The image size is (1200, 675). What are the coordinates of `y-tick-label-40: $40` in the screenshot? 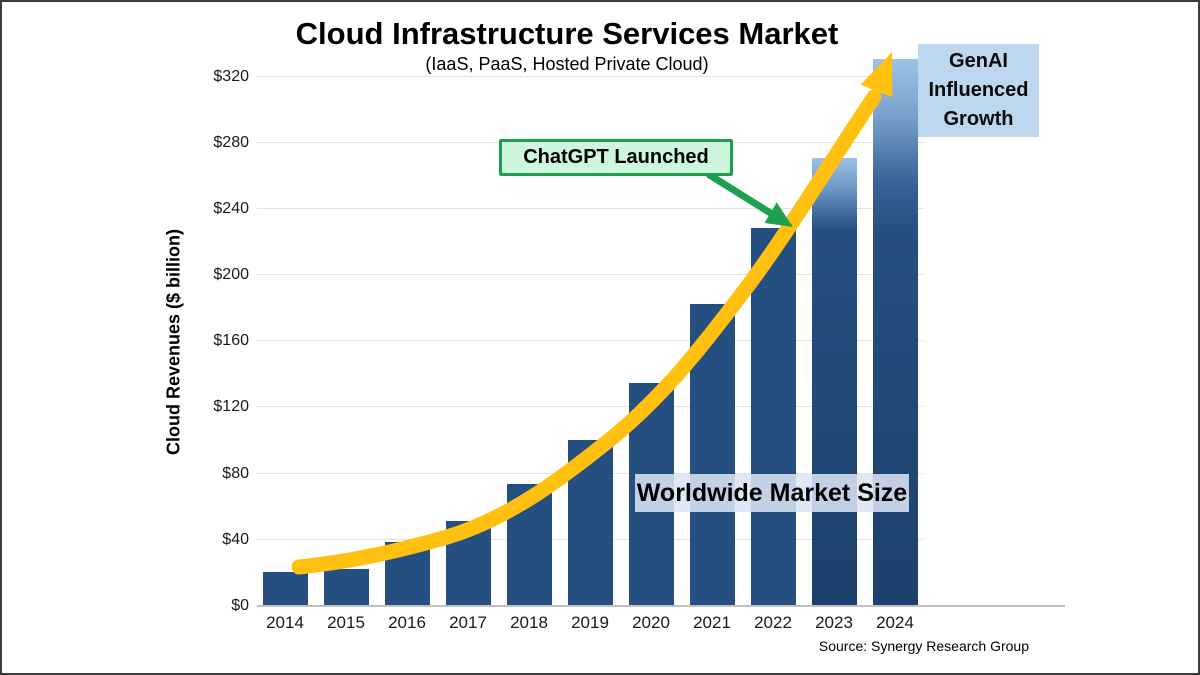 It's located at (235, 539).